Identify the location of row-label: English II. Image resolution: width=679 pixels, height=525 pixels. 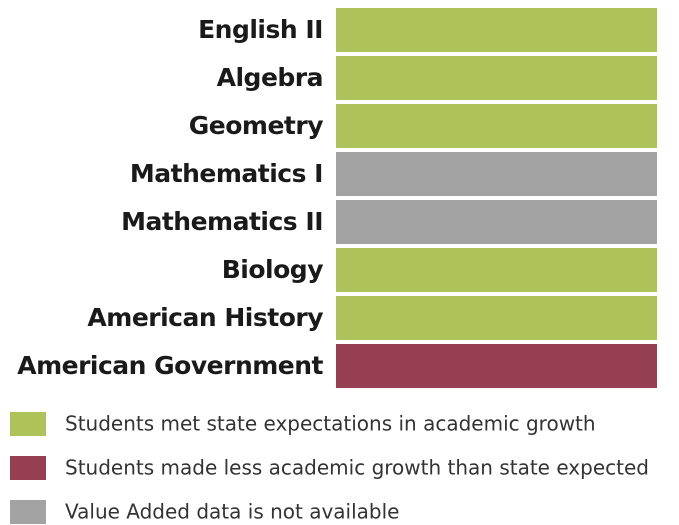
(260, 29).